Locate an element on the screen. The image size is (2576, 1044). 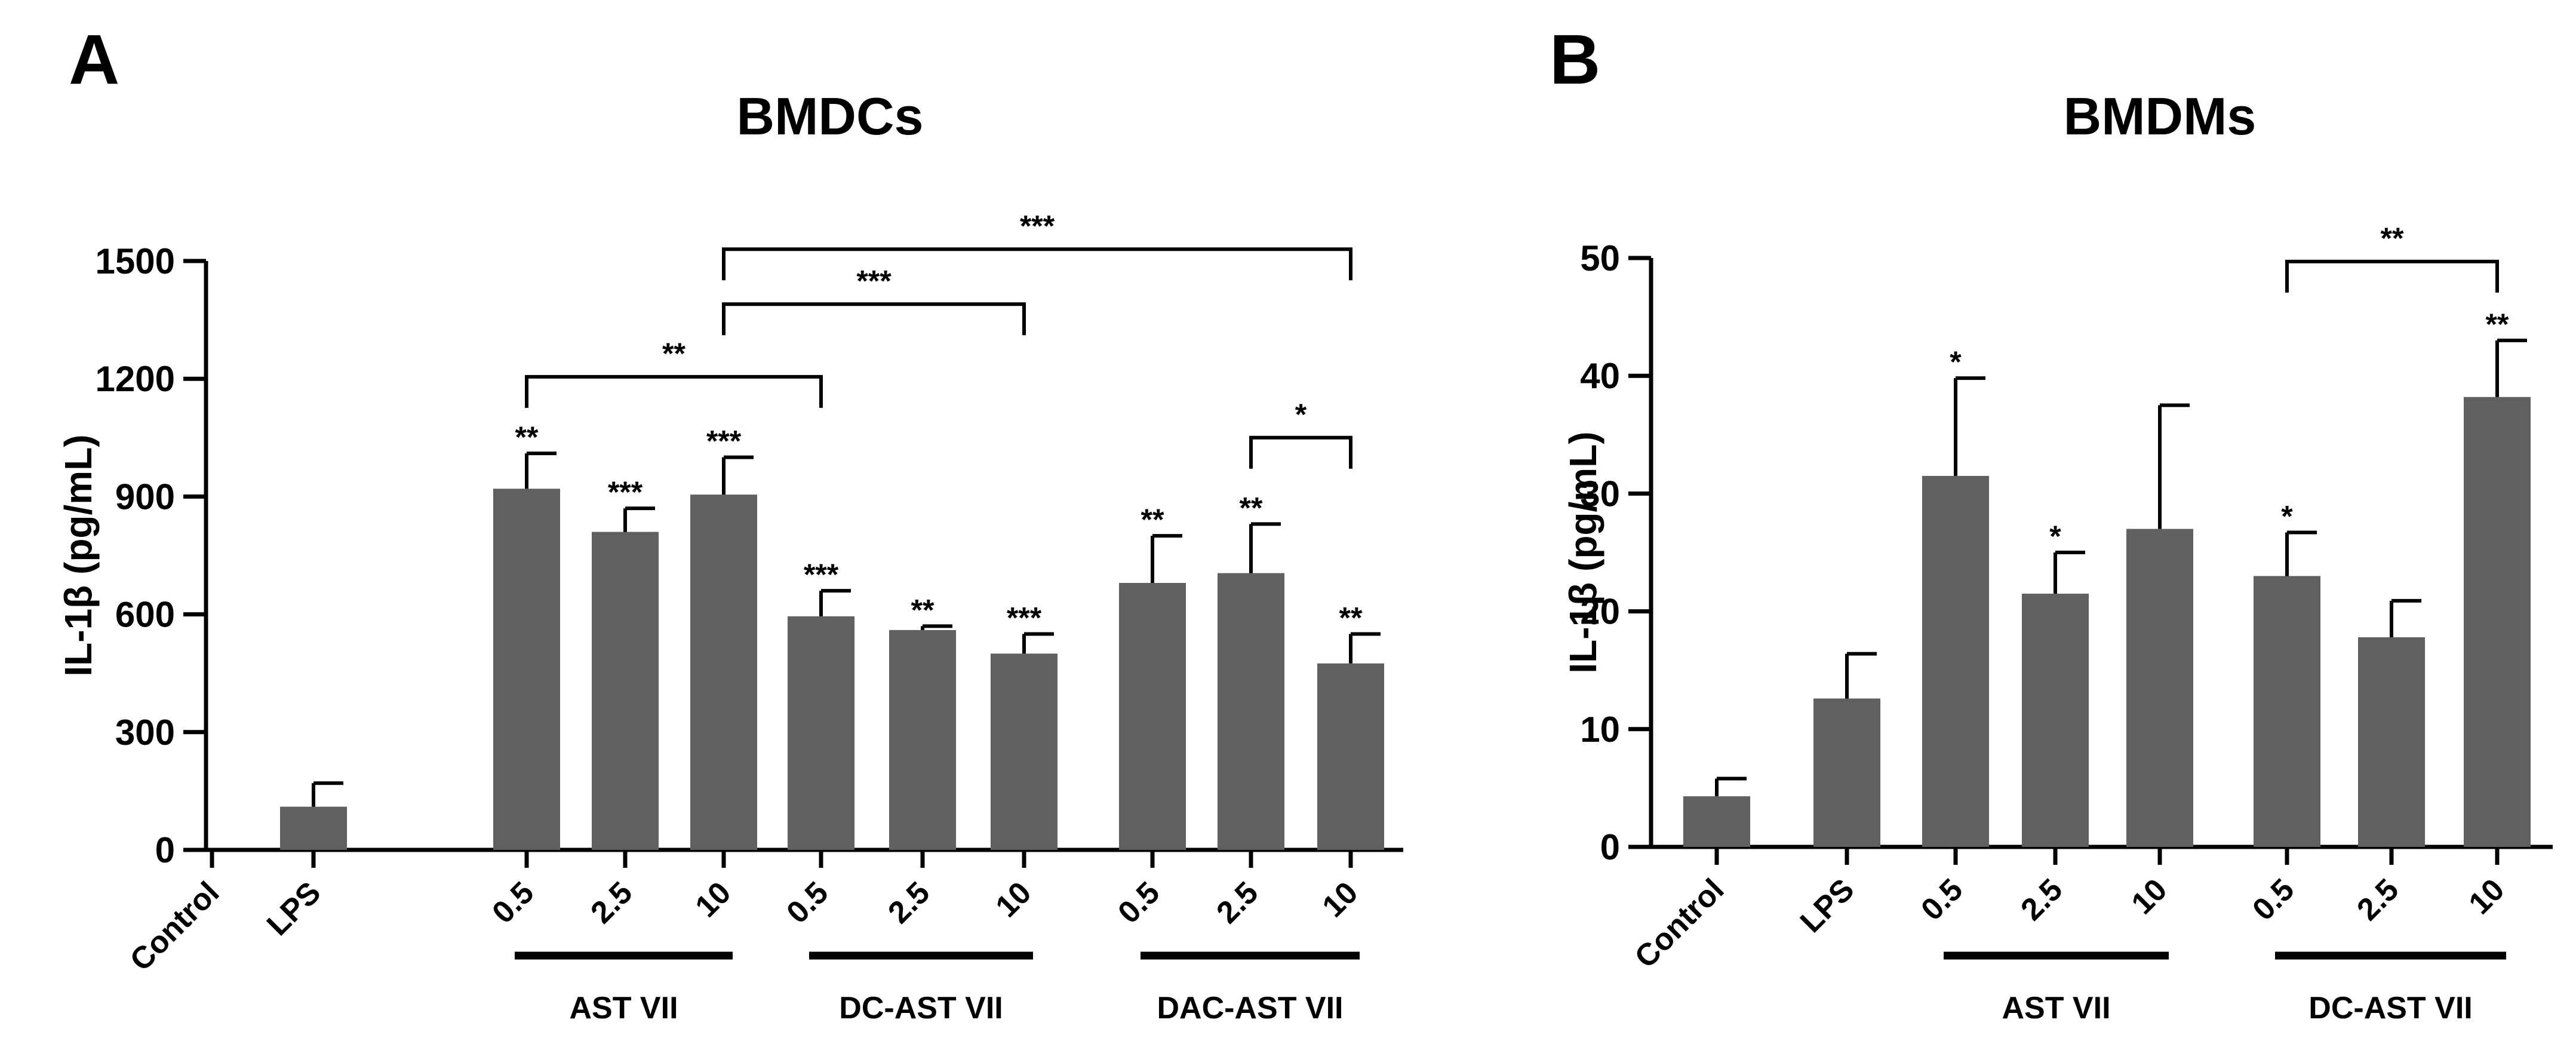
chart-title: BMDMs is located at coordinates (2160, 116).